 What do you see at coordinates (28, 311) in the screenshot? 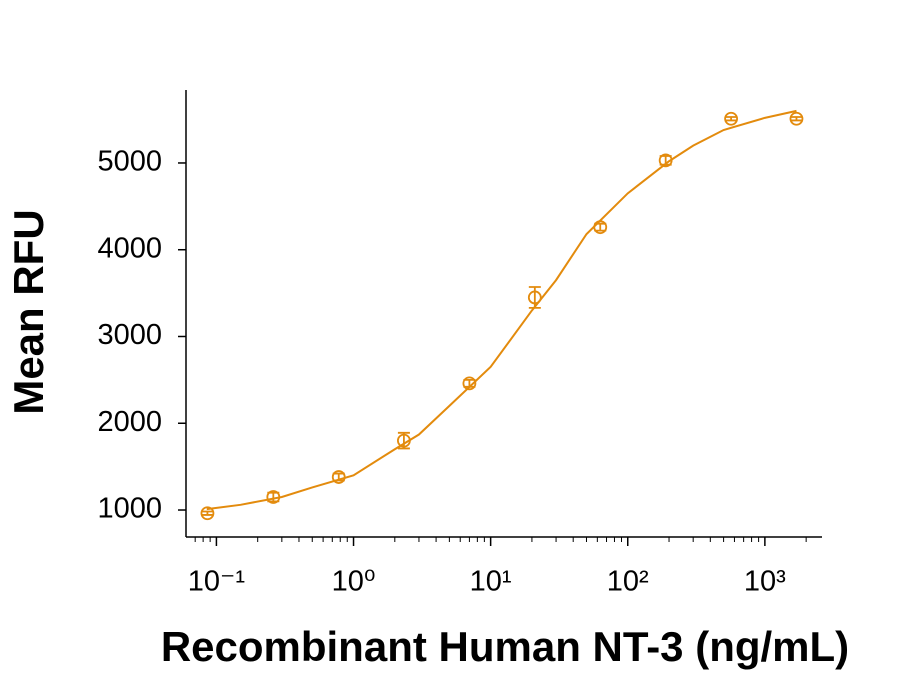
I see `y-axis-title: Mean RFU` at bounding box center [28, 311].